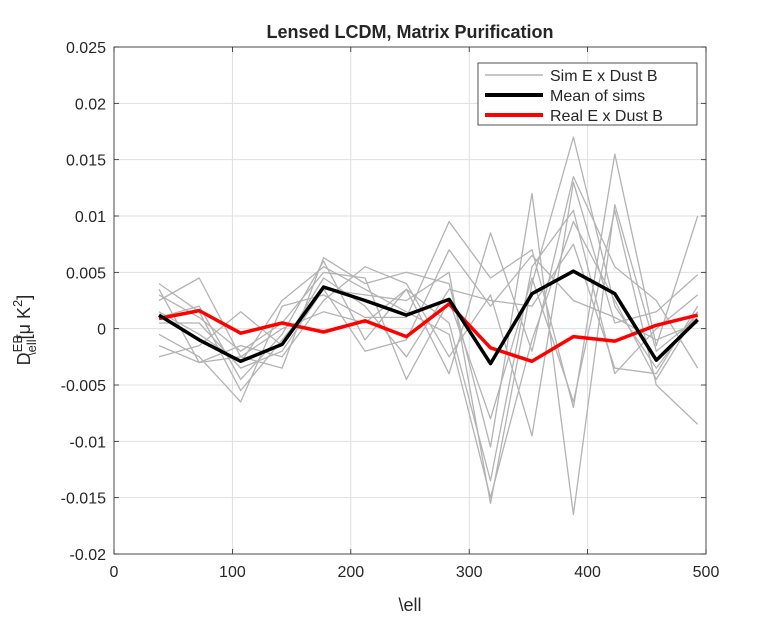  Describe the element at coordinates (604, 76) in the screenshot. I see `legend-label-sims: Sim E x Dust B` at that location.